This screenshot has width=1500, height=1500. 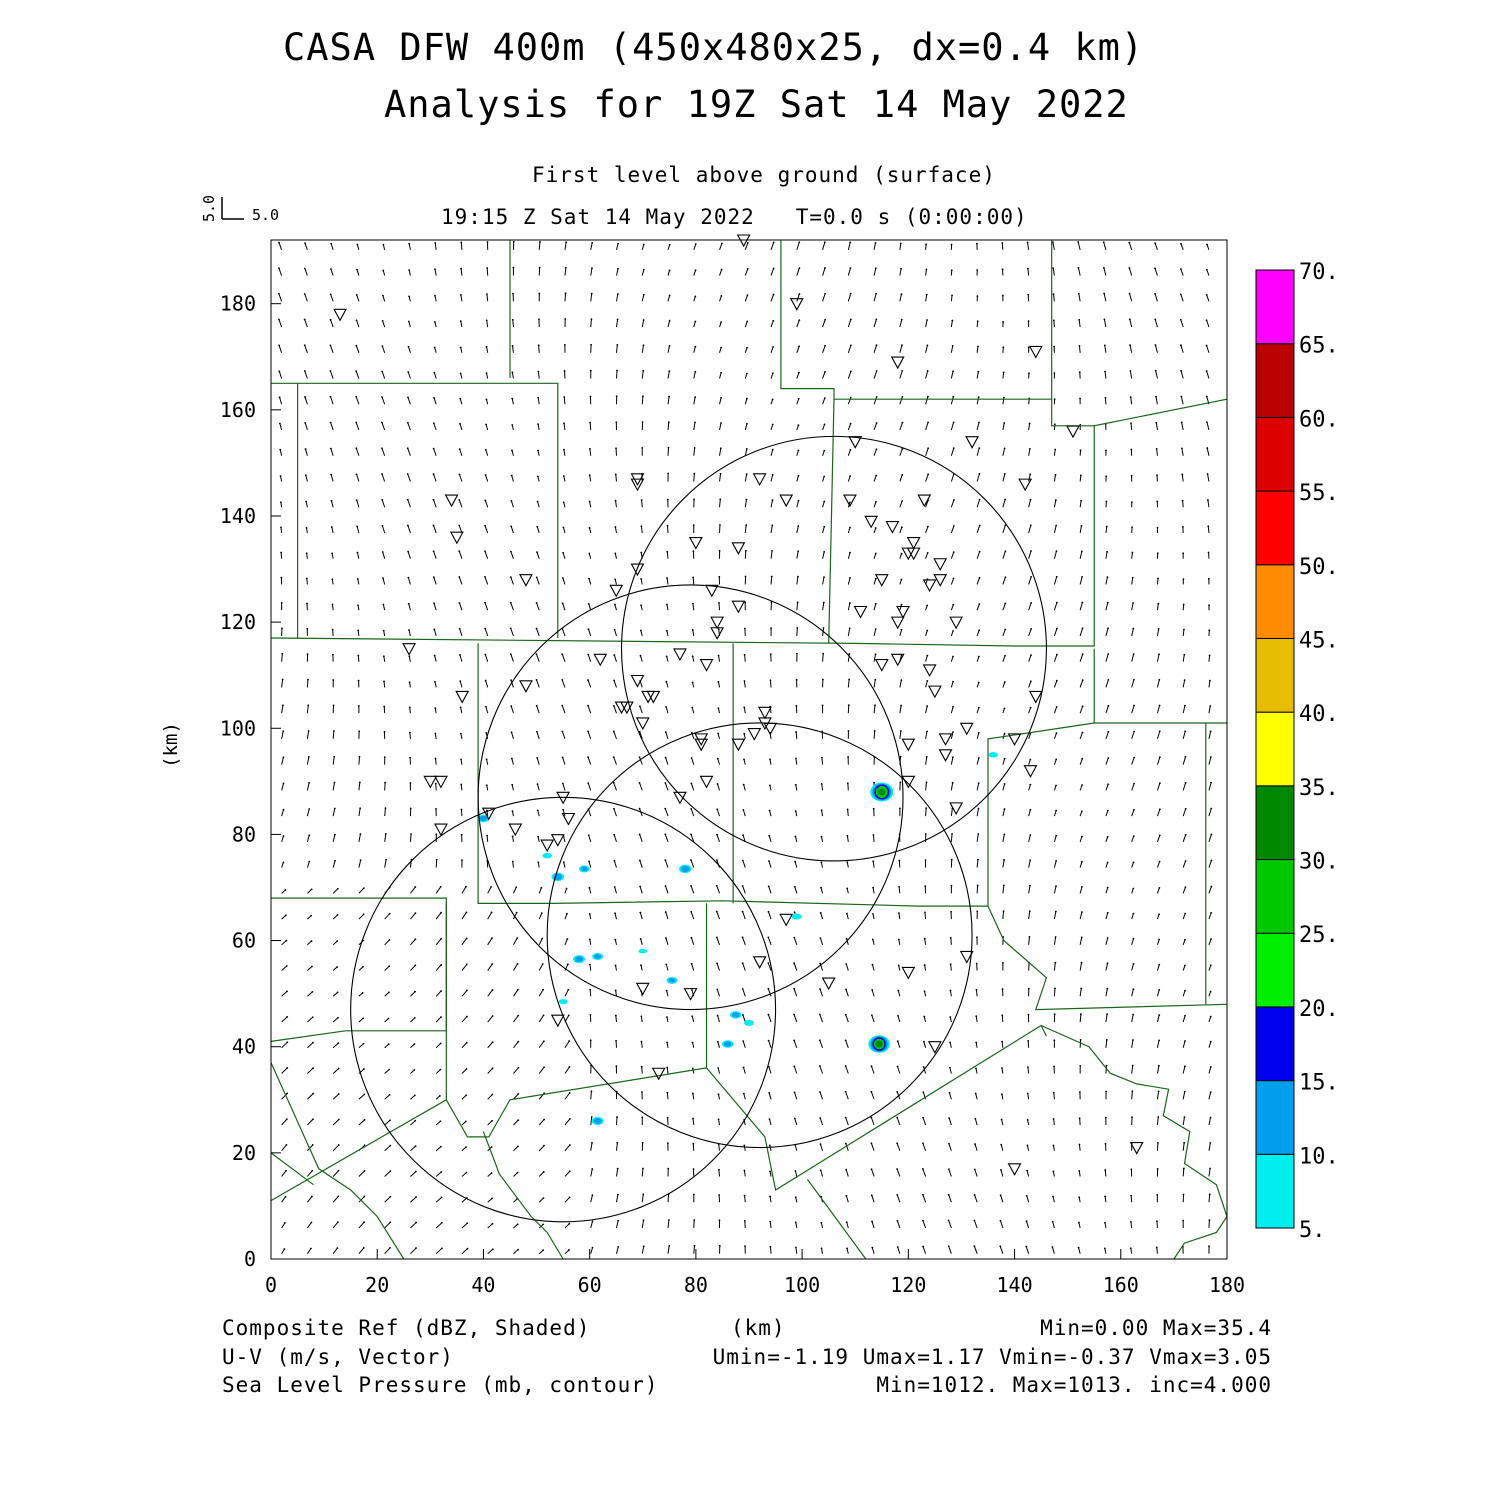 What do you see at coordinates (1319, 788) in the screenshot?
I see `colorbar-label: 35.` at bounding box center [1319, 788].